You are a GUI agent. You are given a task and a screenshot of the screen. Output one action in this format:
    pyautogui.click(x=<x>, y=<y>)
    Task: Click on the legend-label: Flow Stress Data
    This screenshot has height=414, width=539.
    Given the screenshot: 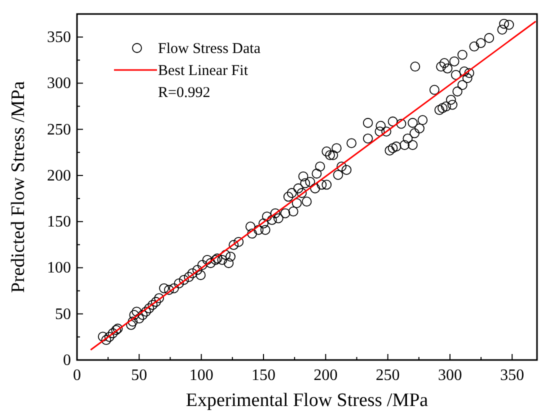 What is the action you would take?
    pyautogui.click(x=209, y=49)
    